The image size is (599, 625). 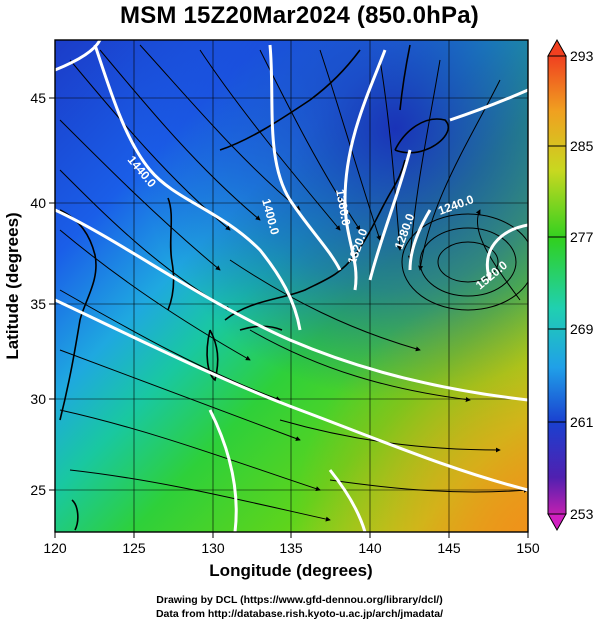 What do you see at coordinates (557, 47) in the screenshot?
I see `colorbar-max-arrow` at bounding box center [557, 47].